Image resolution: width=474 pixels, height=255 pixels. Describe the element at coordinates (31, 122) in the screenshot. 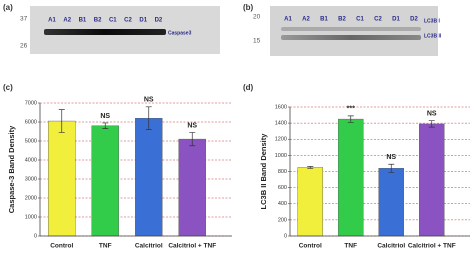

I see `y-tick-label: 6000` at that location.